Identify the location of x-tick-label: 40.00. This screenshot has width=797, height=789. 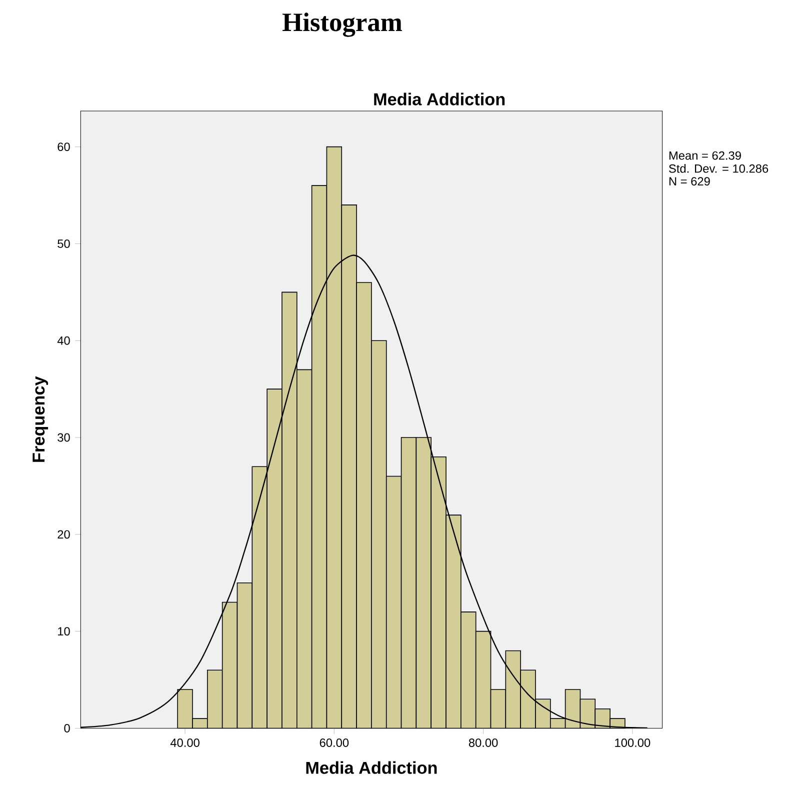
(185, 743).